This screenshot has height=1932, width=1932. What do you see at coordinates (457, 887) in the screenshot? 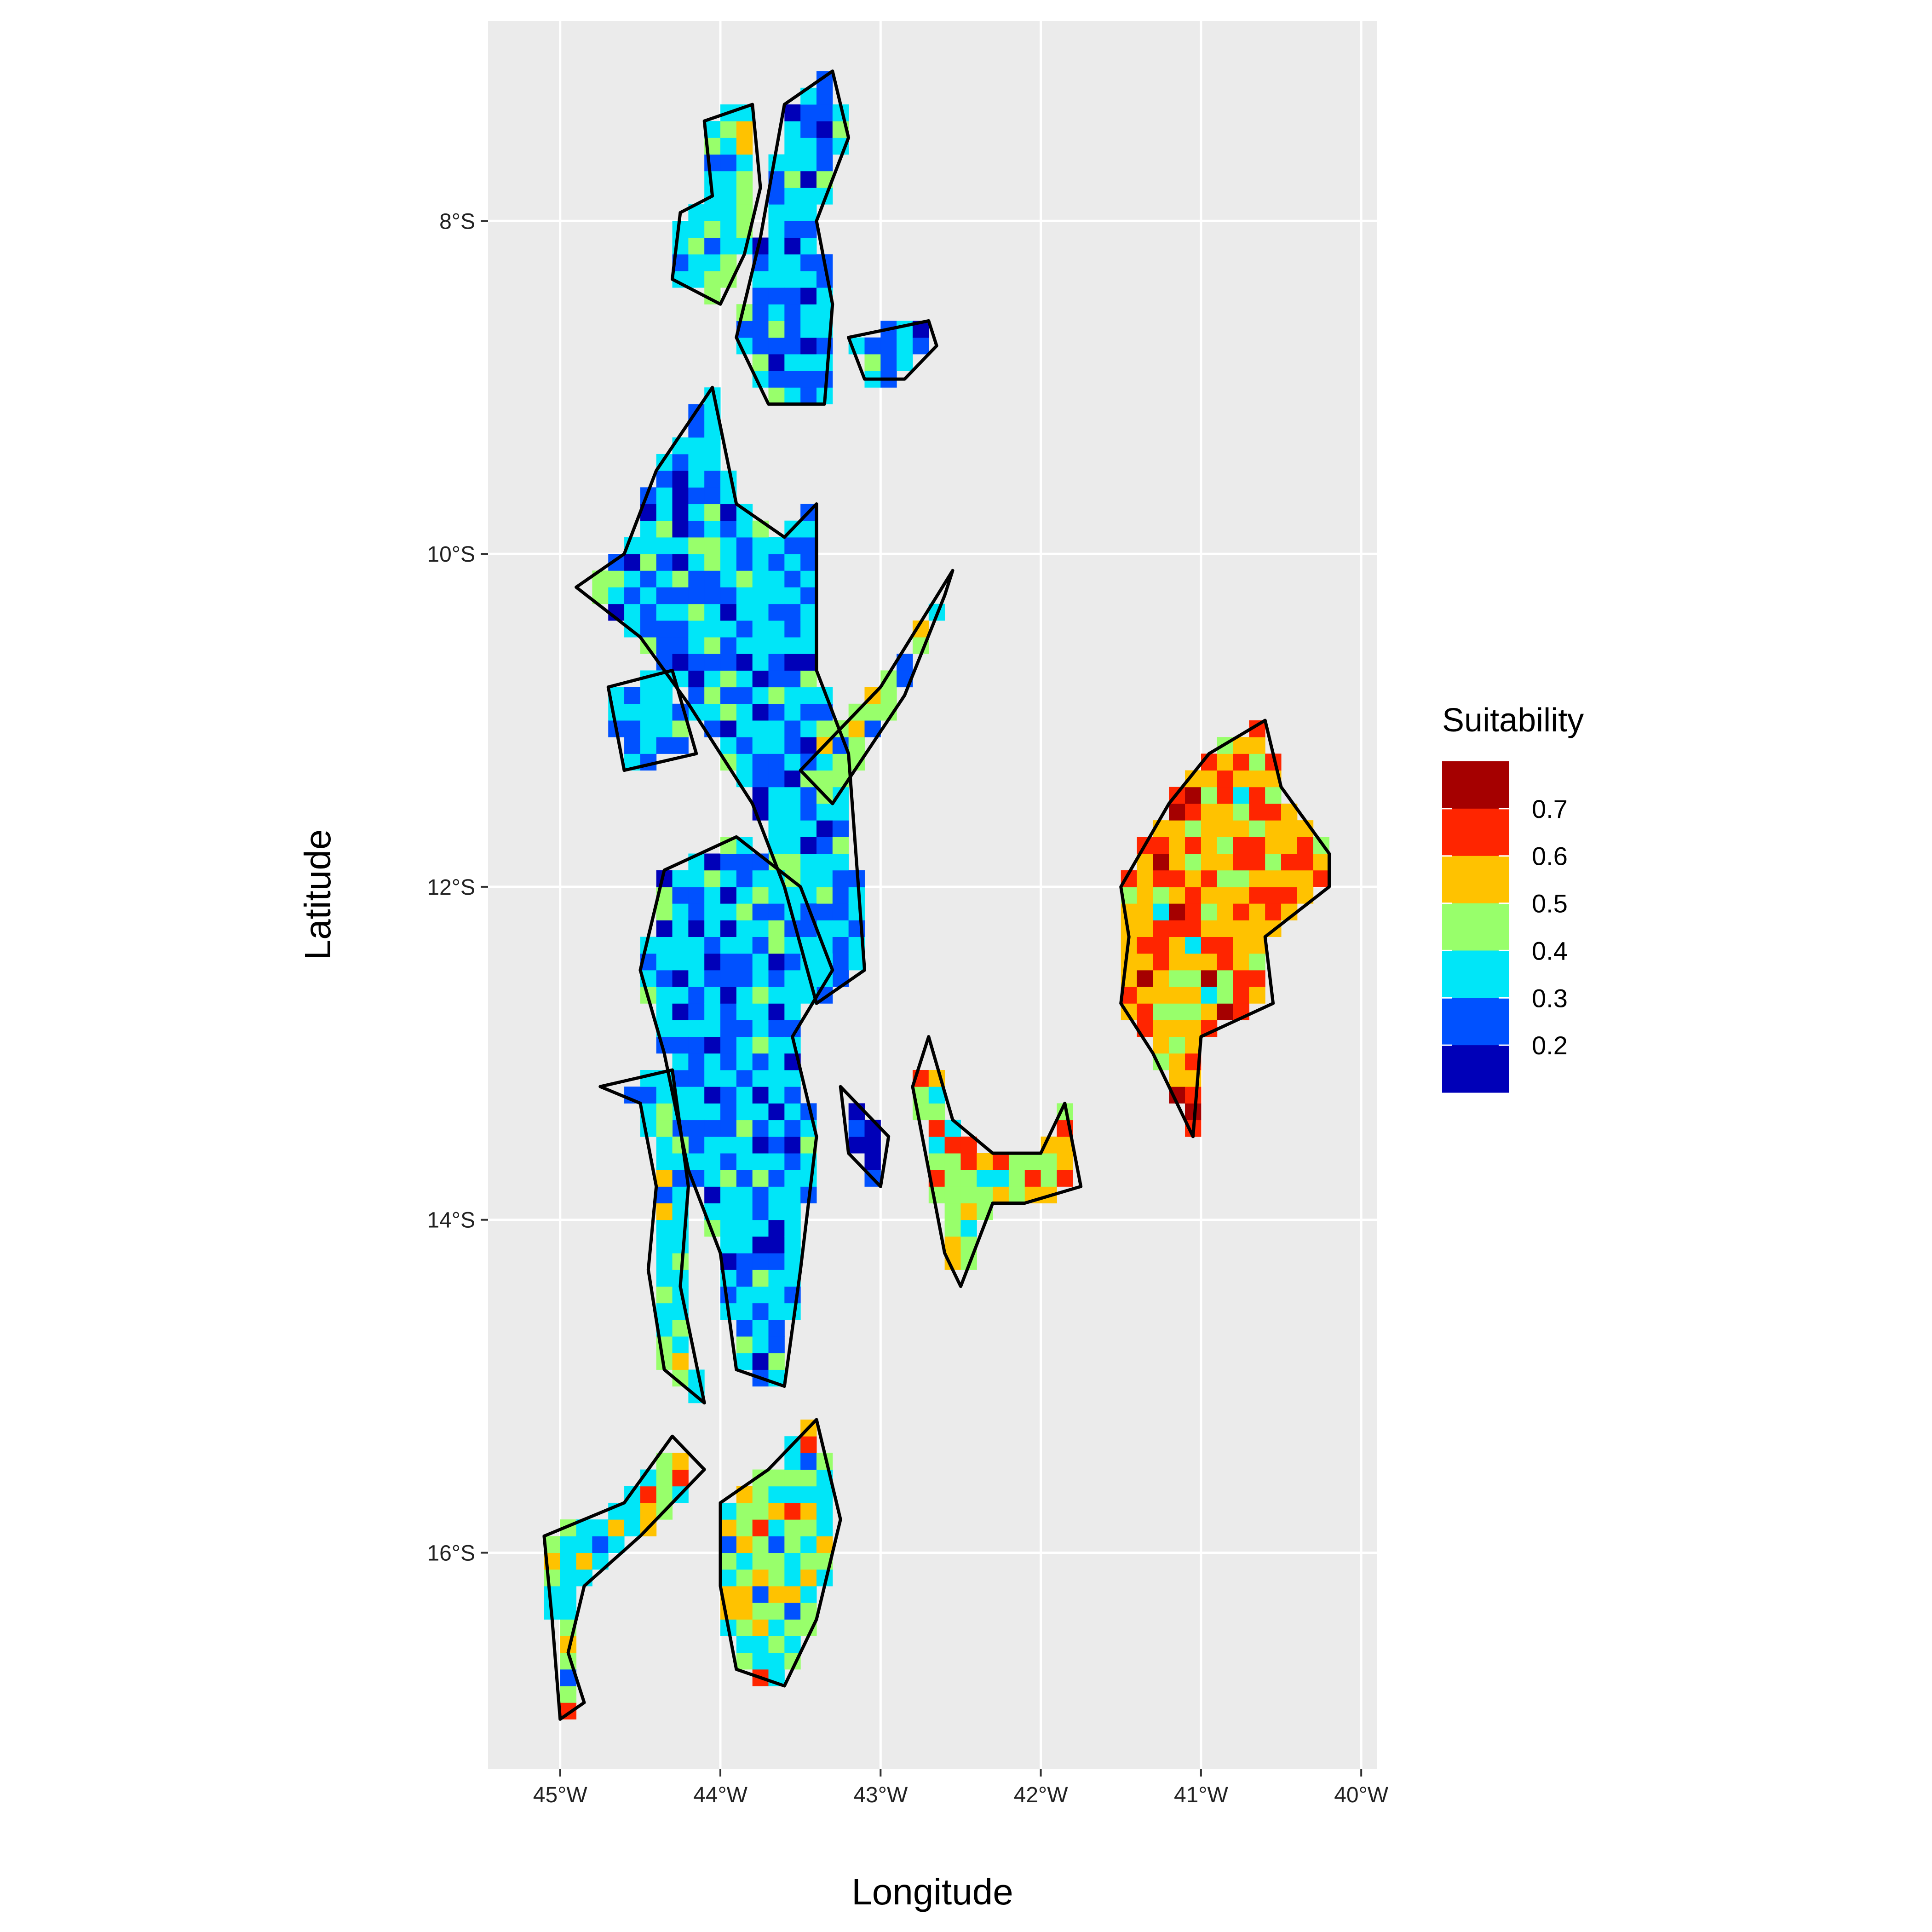
I see `y-axis-ticks: 8°S 10°S 12°S 14°S 16°S` at bounding box center [457, 887].